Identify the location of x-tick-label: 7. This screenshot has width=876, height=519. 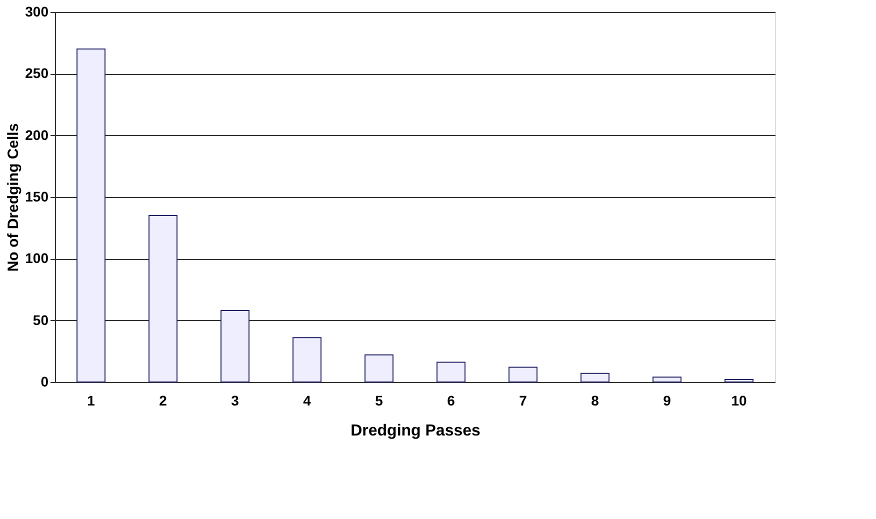
(523, 400).